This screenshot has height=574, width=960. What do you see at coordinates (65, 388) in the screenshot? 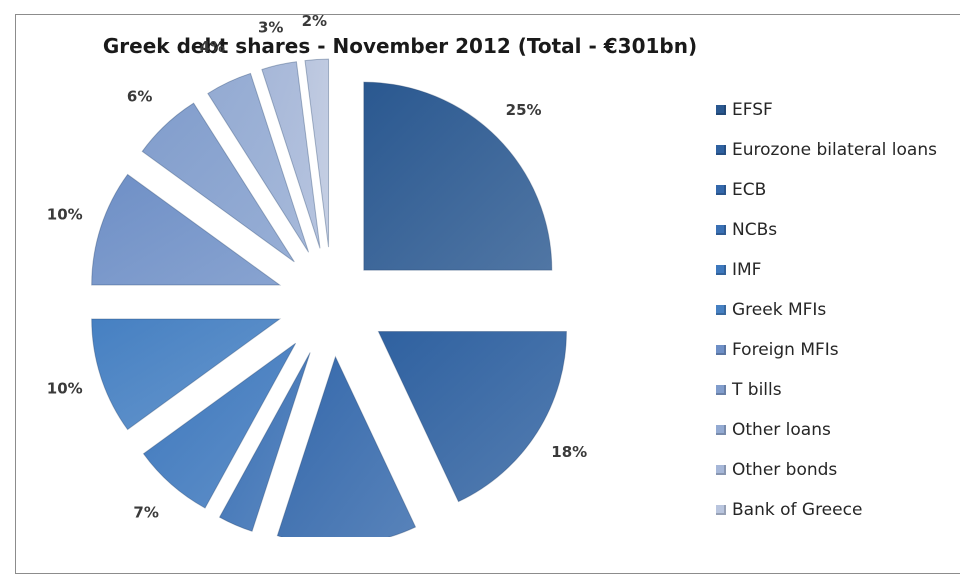
I see `data-label-greek-mfis: 10%` at bounding box center [65, 388].